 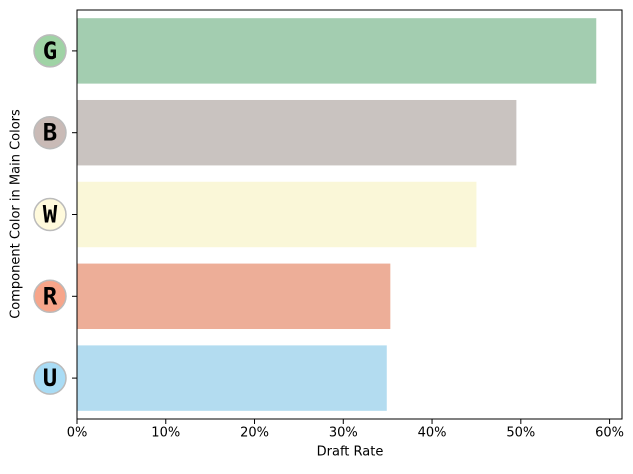 I want to click on y-tick-label: G, so click(x=50, y=51).